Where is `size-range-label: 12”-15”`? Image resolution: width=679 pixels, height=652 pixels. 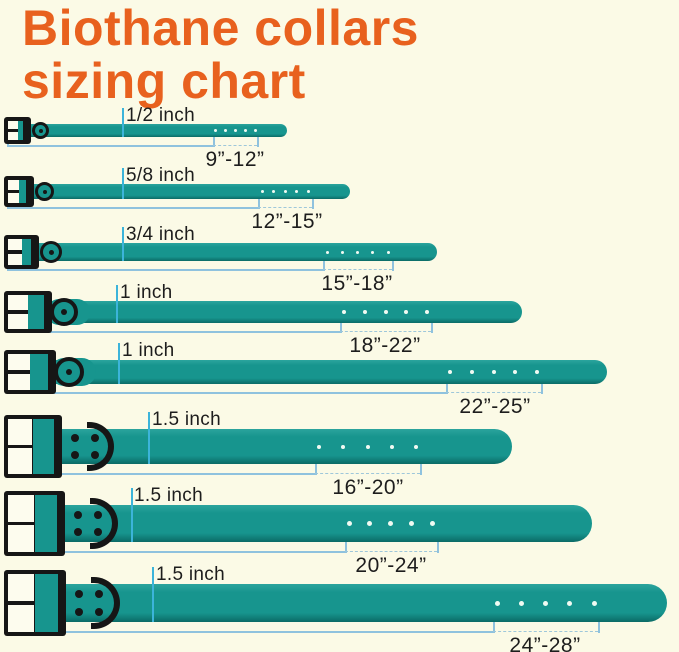 size-range-label: 12”-15” is located at coordinates (287, 221).